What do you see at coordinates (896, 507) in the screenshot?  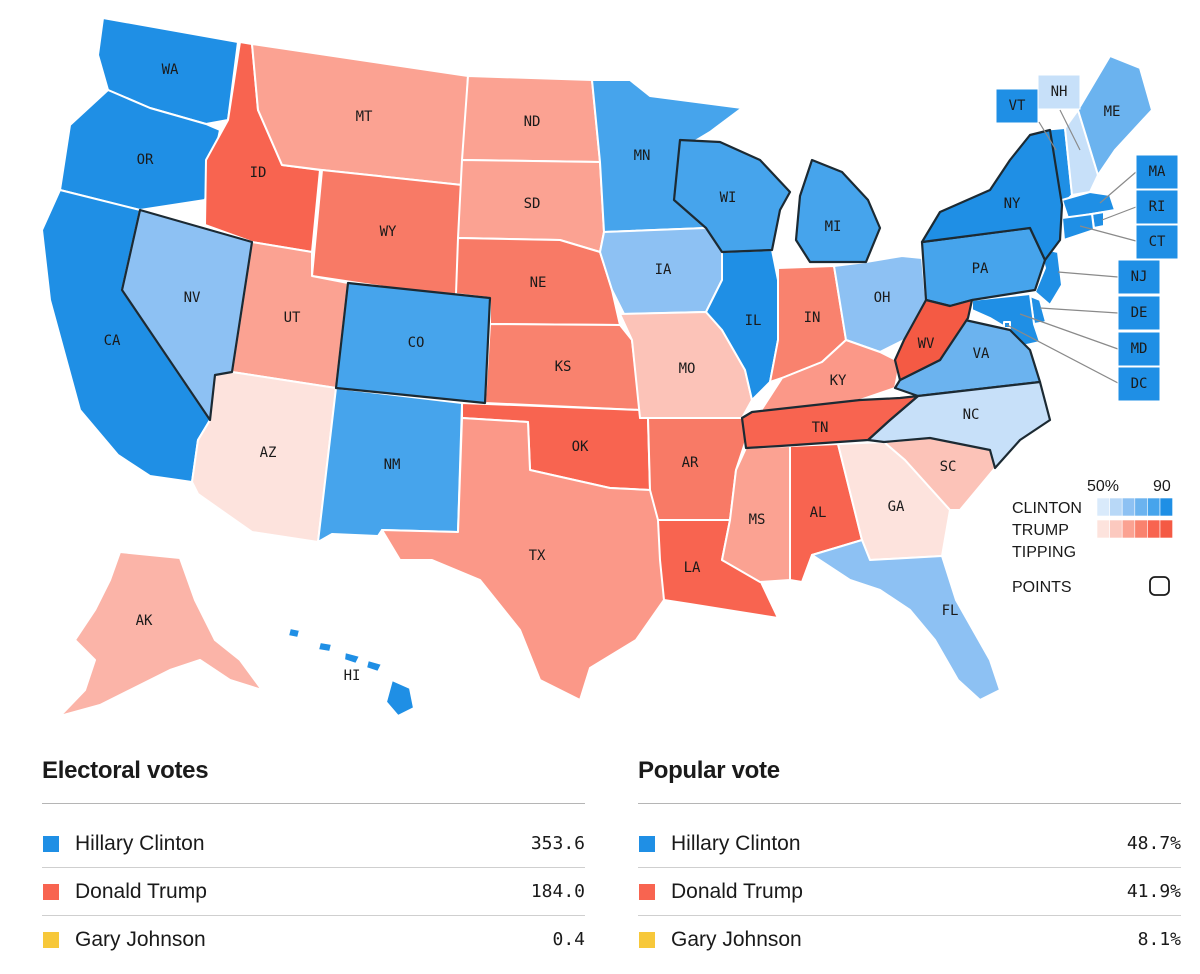 I see `state-label-GA: GA` at bounding box center [896, 507].